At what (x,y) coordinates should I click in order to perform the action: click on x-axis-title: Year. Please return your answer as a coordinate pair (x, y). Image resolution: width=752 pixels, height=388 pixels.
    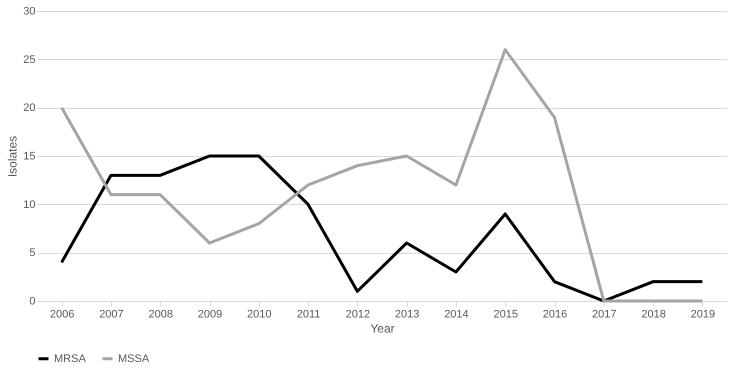
    Looking at the image, I should click on (382, 329).